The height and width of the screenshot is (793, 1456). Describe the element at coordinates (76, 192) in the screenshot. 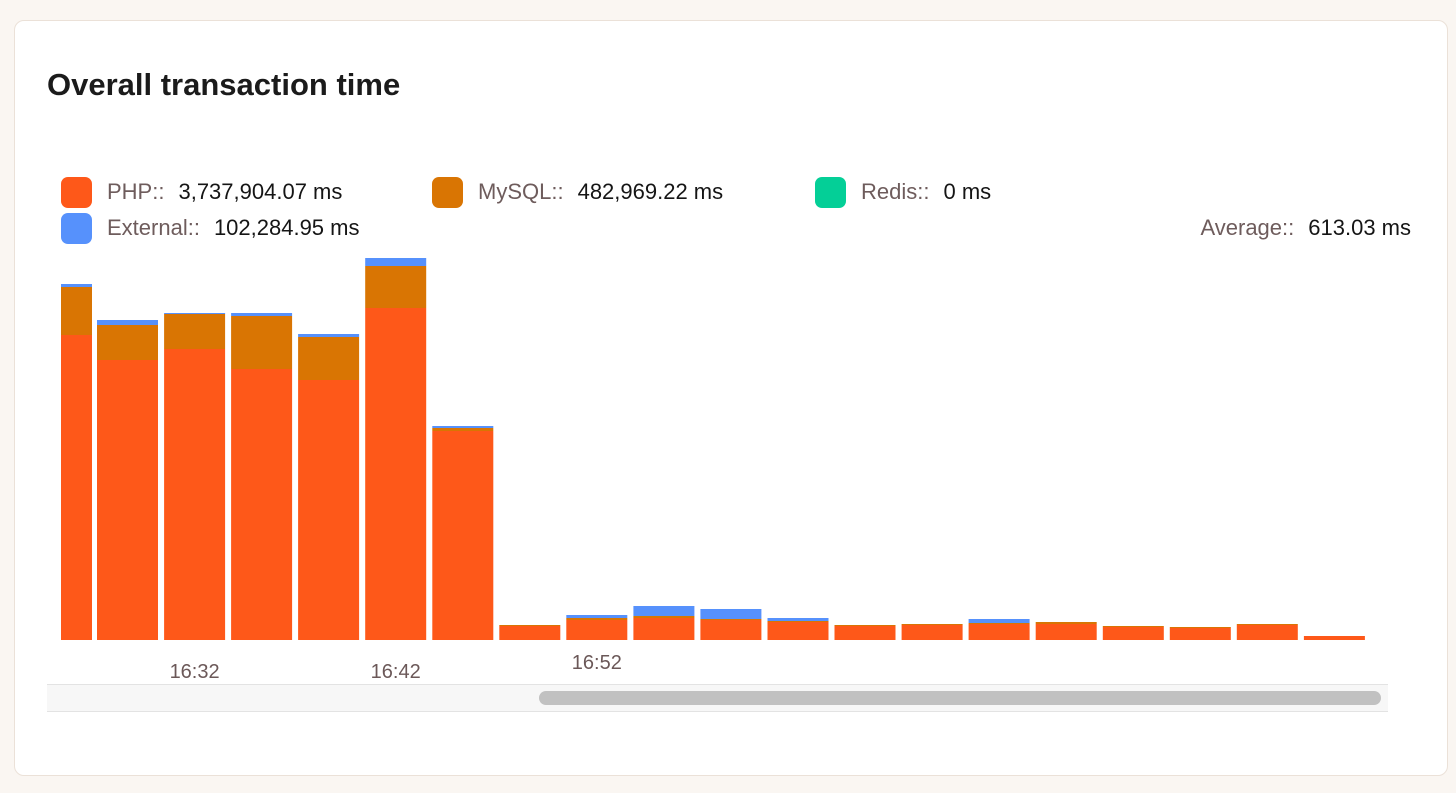

I see `php-swatch-icon` at that location.